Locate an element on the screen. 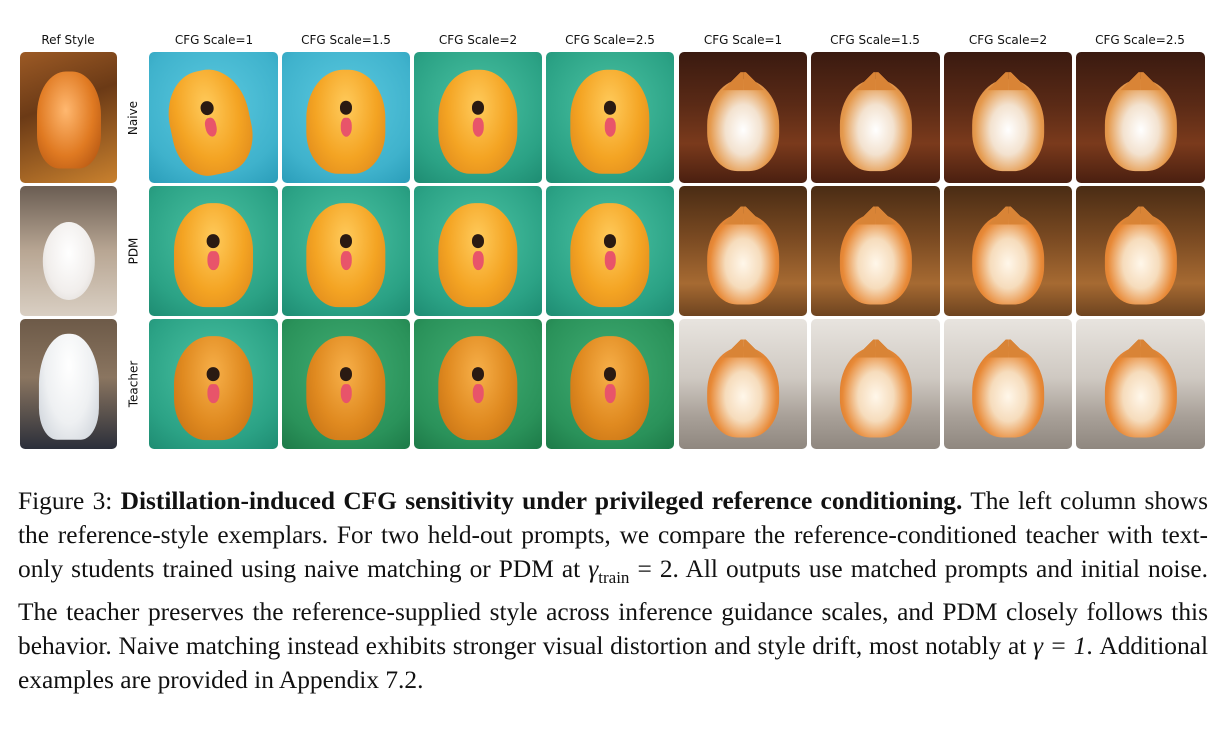  pdm-cat-cfg-1.5 is located at coordinates (875, 251).